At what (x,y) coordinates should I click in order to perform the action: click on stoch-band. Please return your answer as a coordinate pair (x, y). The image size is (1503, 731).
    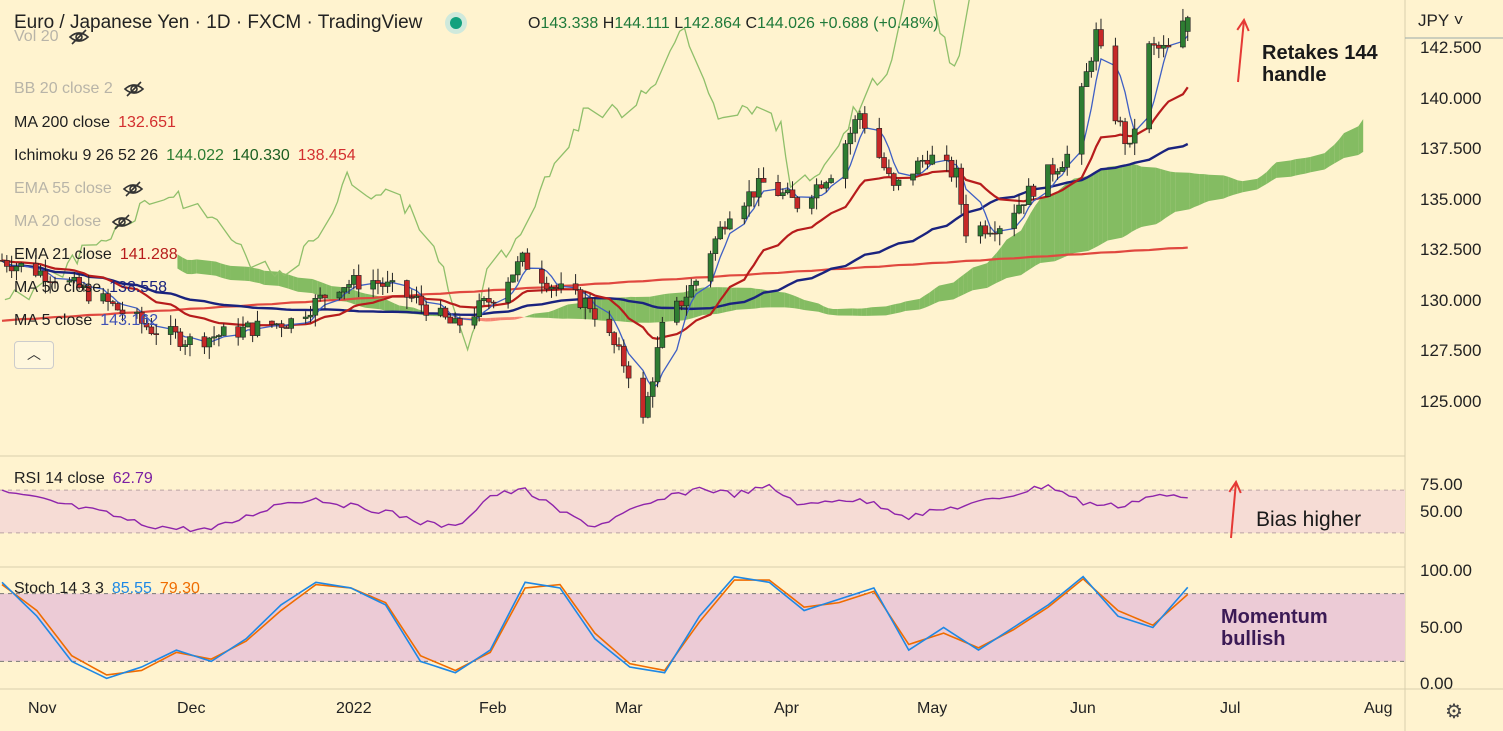
    Looking at the image, I should click on (702, 627).